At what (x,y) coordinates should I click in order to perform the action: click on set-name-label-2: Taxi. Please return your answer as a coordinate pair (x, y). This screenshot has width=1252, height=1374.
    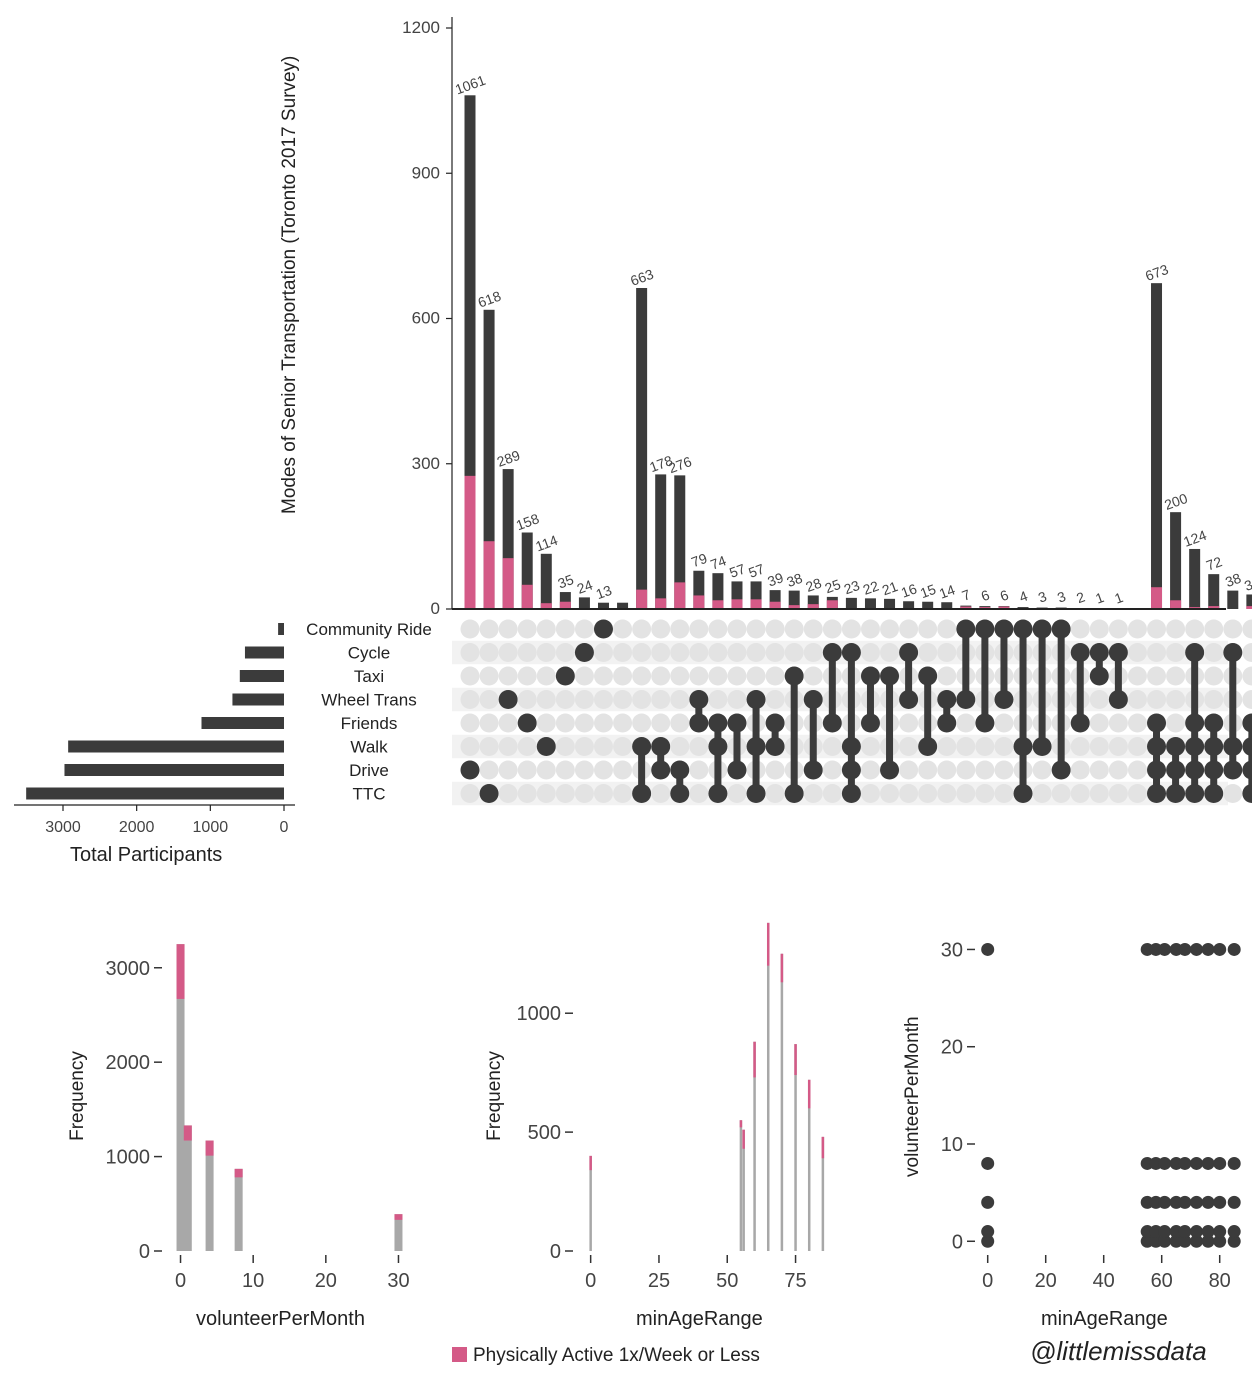
    Looking at the image, I should click on (369, 676).